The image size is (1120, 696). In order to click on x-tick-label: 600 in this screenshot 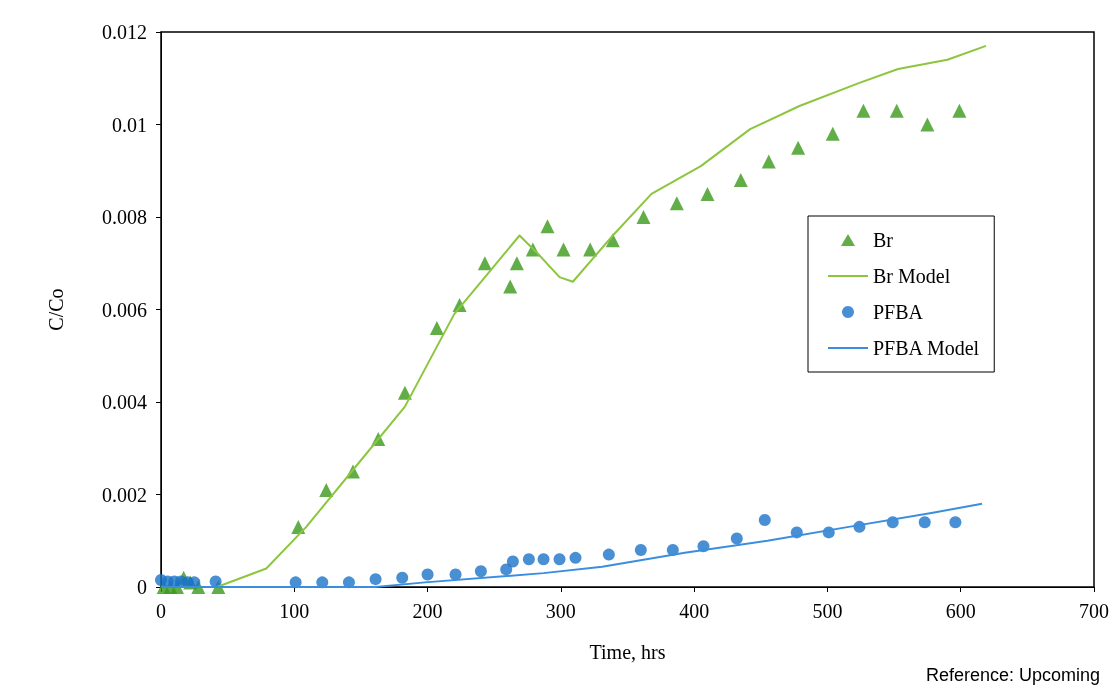, I will do `click(960, 611)`.